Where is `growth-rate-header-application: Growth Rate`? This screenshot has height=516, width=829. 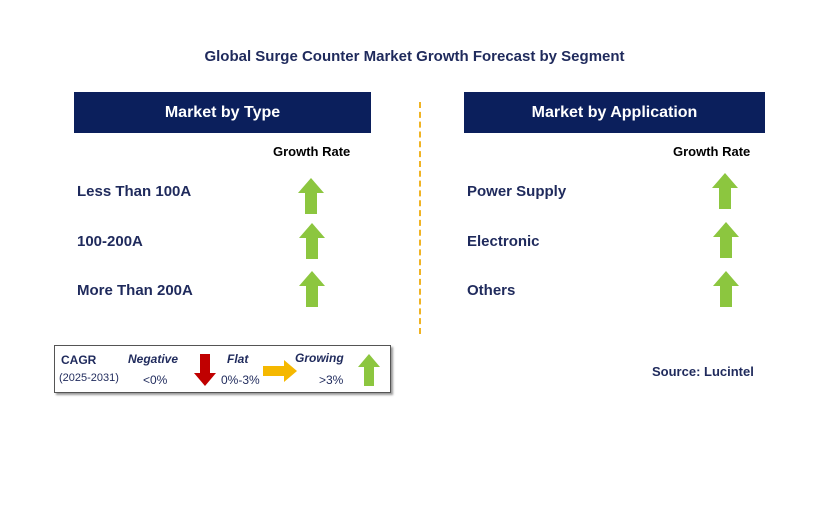
growth-rate-header-application: Growth Rate is located at coordinates (712, 151).